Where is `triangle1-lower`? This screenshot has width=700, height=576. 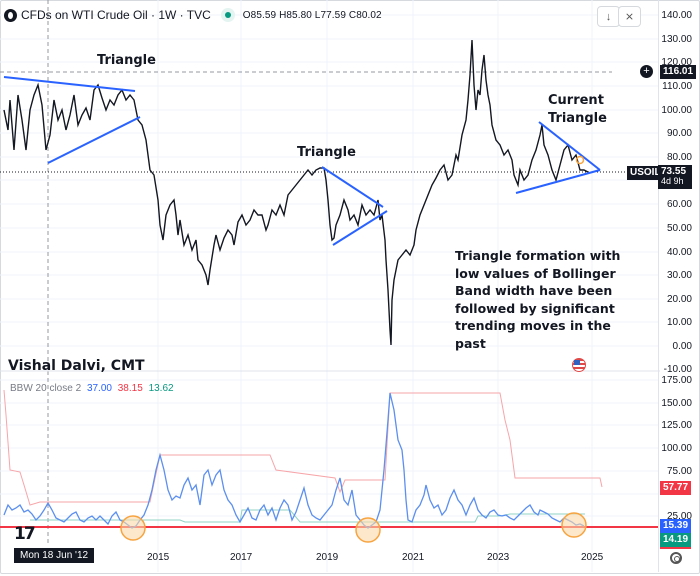 triangle1-lower is located at coordinates (94, 140).